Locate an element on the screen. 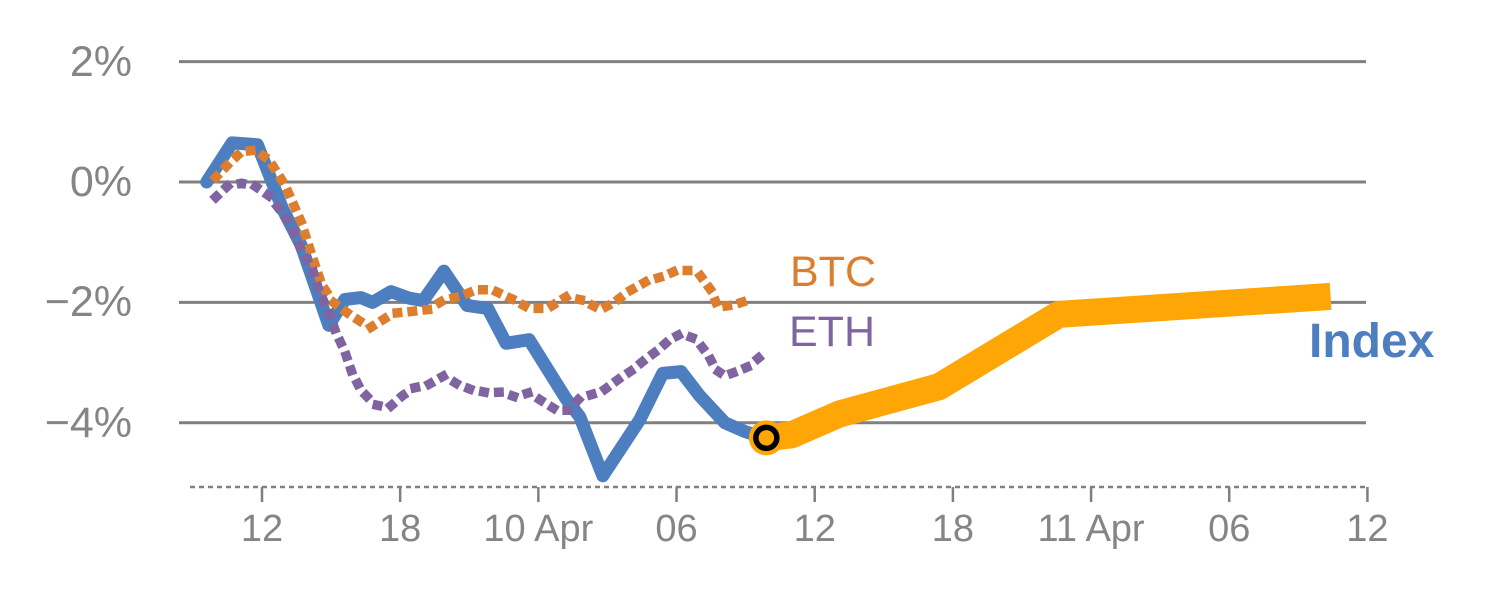  y-axis-label-0: 0% is located at coordinates (100, 182).